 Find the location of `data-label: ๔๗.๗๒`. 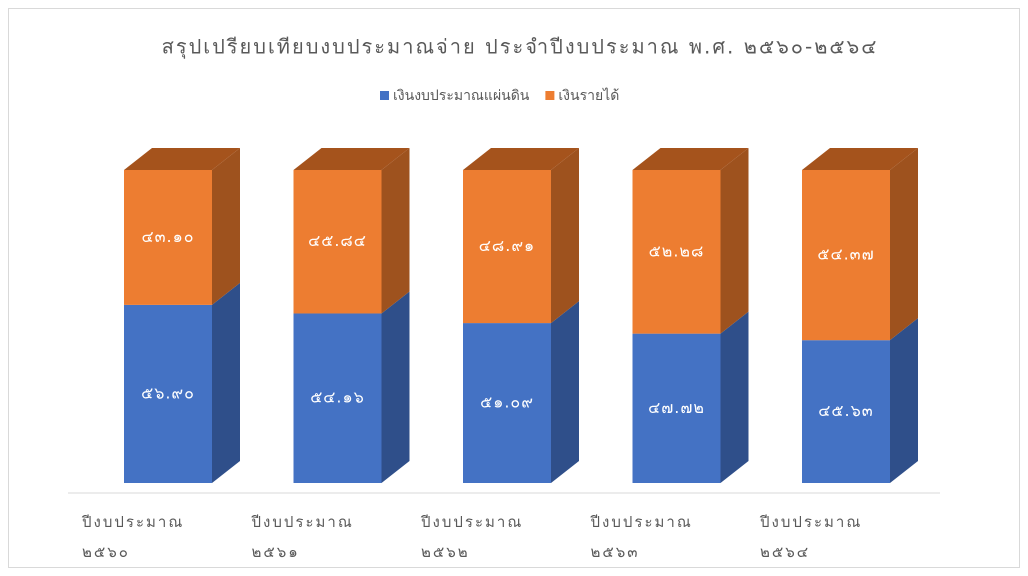

data-label: ๔๗.๗๒ is located at coordinates (676, 407).